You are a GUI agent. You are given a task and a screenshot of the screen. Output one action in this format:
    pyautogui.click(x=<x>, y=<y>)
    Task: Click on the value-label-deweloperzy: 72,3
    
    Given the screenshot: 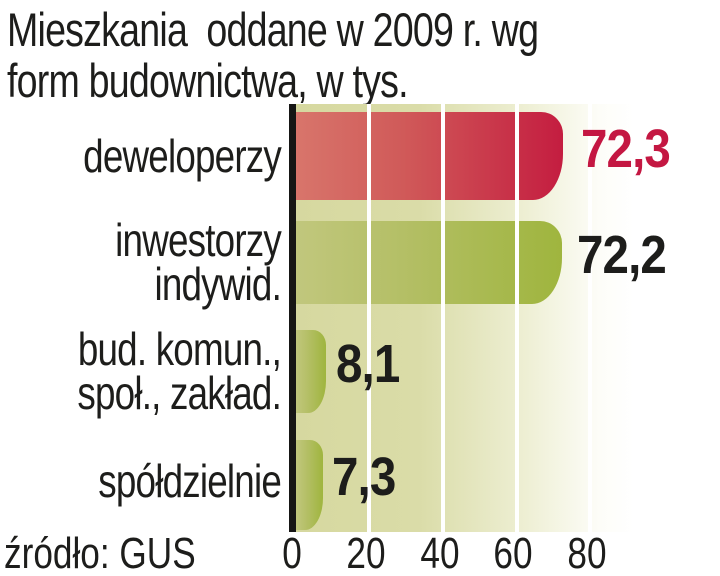 What is the action you would take?
    pyautogui.click(x=626, y=149)
    